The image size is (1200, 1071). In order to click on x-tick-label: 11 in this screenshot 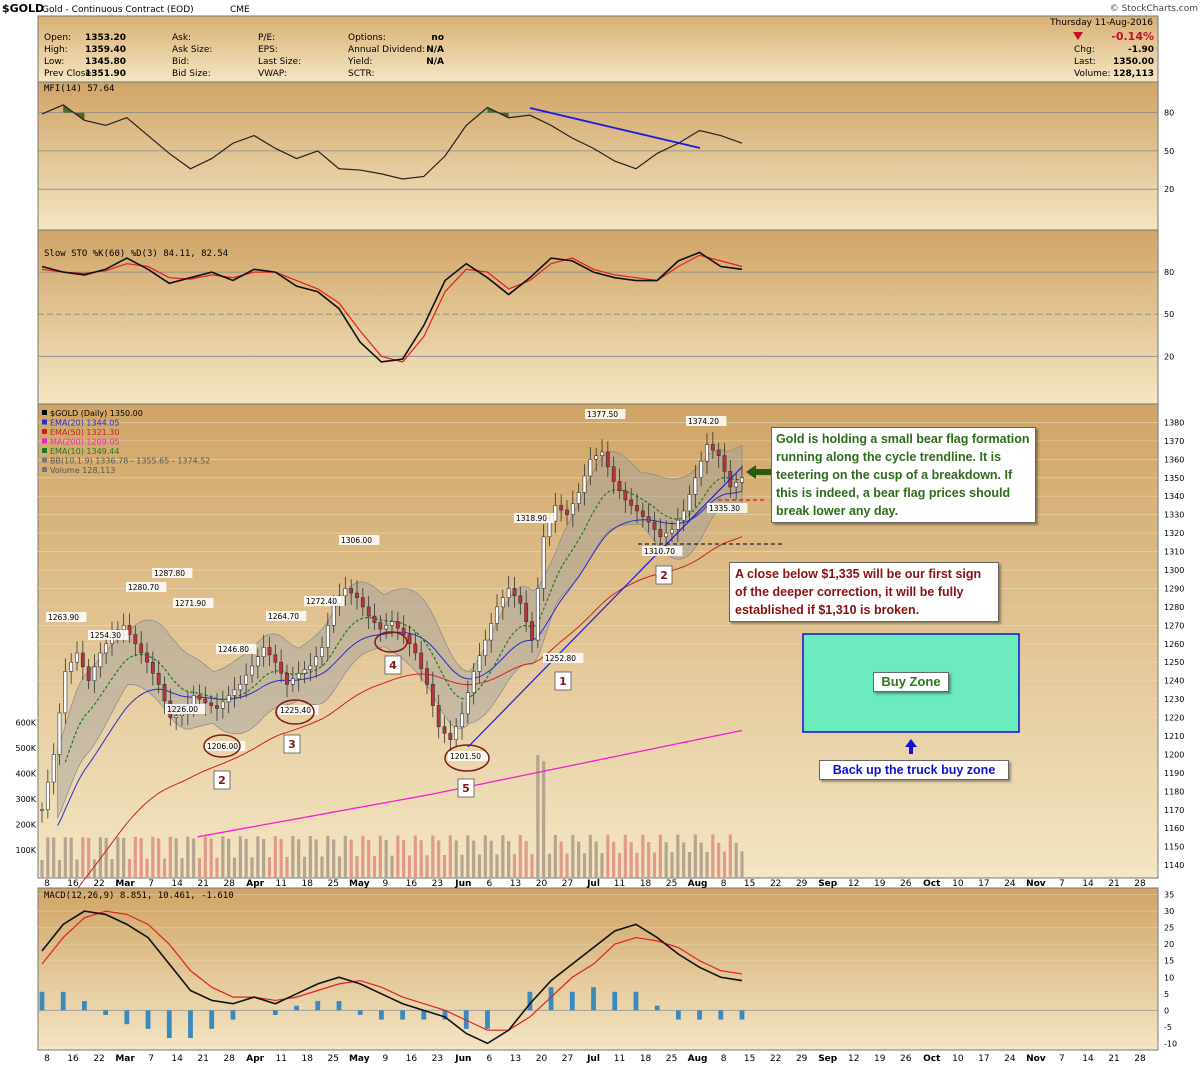, I will do `click(619, 884)`.